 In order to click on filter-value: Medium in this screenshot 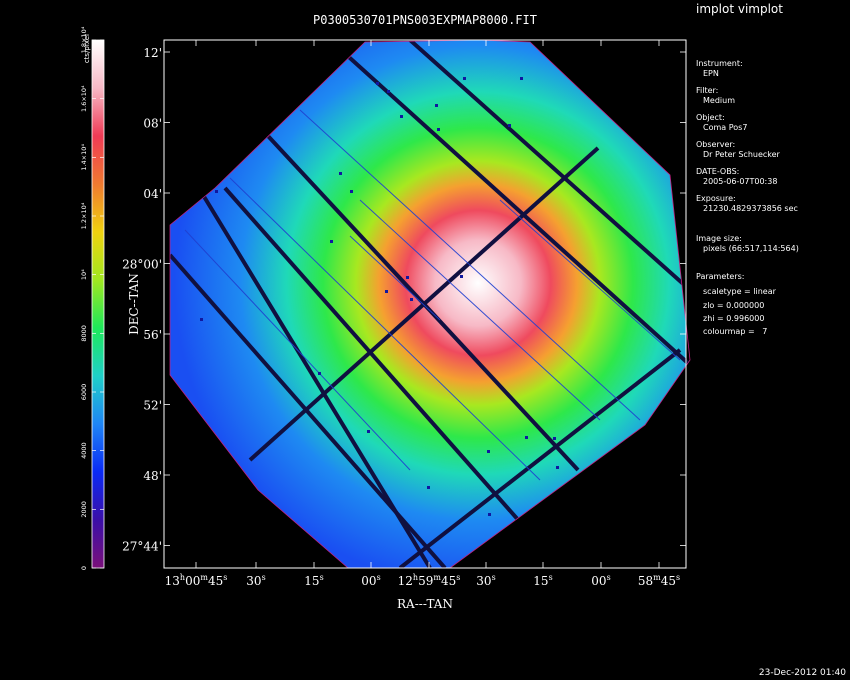, I will do `click(719, 100)`.